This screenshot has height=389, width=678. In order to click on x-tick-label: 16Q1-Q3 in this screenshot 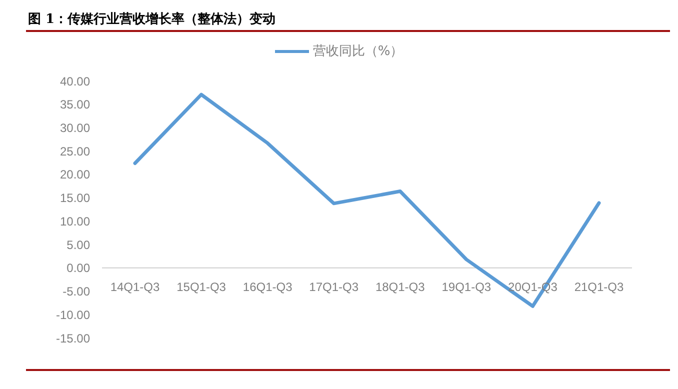, I will do `click(267, 287)`.